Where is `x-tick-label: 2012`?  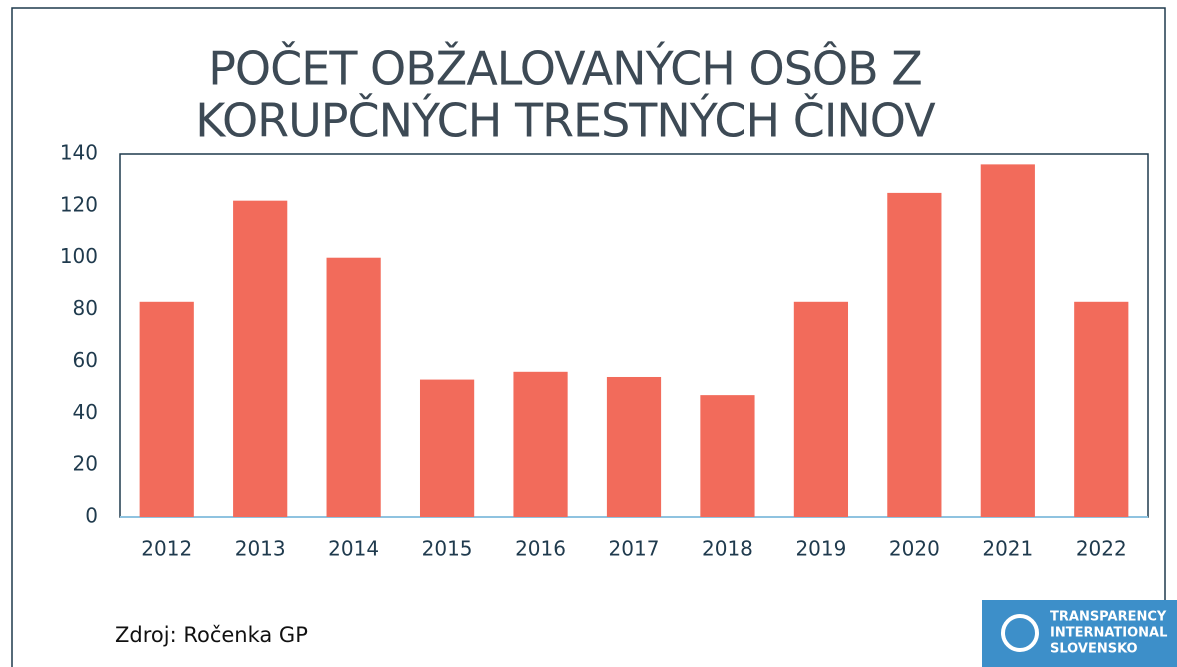
x-tick-label: 2012 is located at coordinates (166, 549).